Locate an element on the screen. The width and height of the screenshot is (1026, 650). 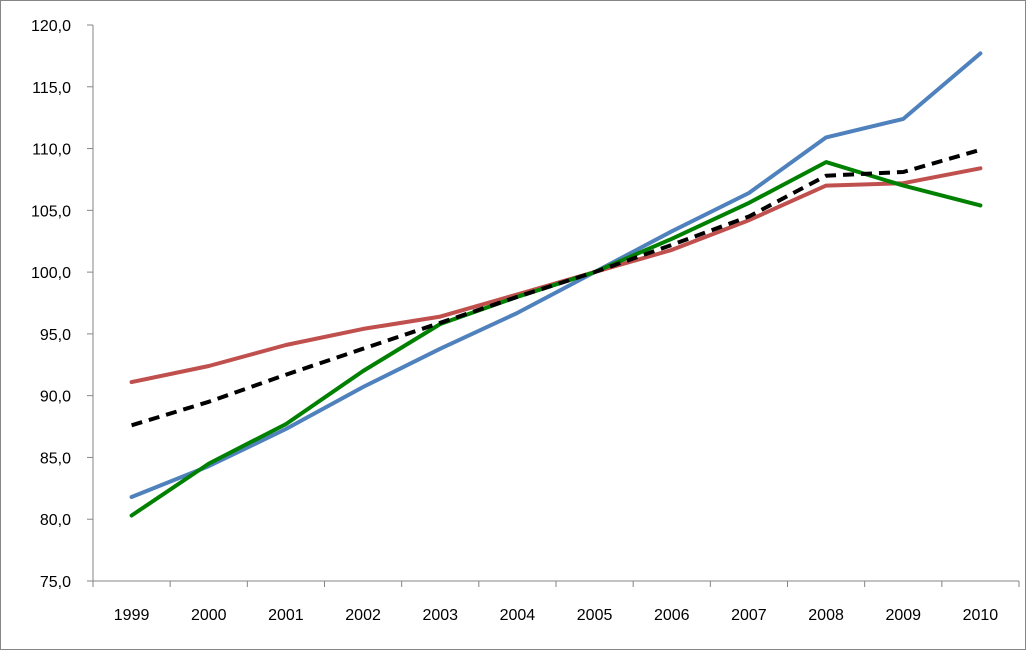
x-tick-label: 2007 is located at coordinates (749, 615).